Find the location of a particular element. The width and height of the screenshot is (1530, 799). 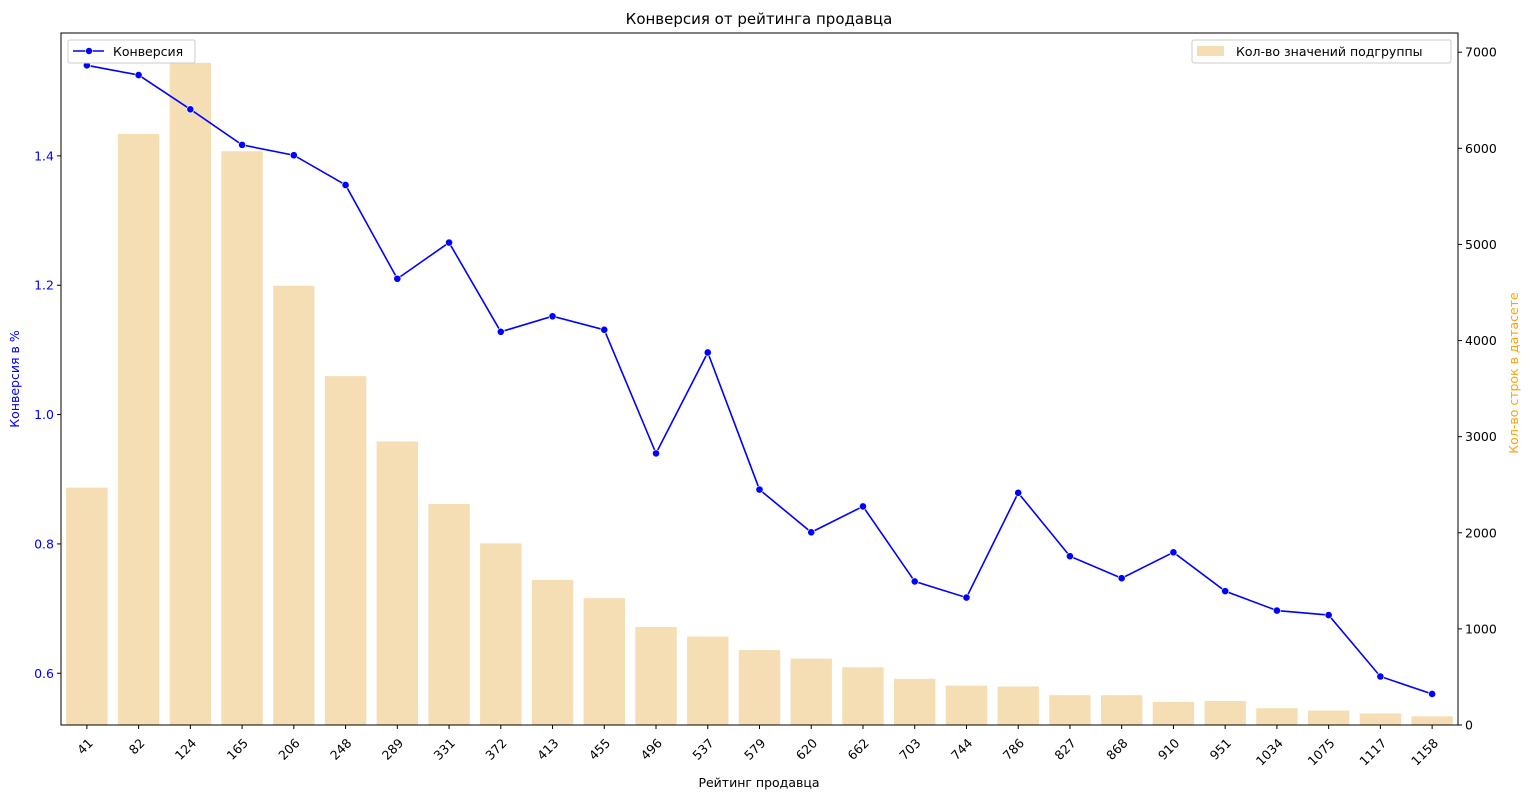

x-tick-label: 744 is located at coordinates (962, 749).